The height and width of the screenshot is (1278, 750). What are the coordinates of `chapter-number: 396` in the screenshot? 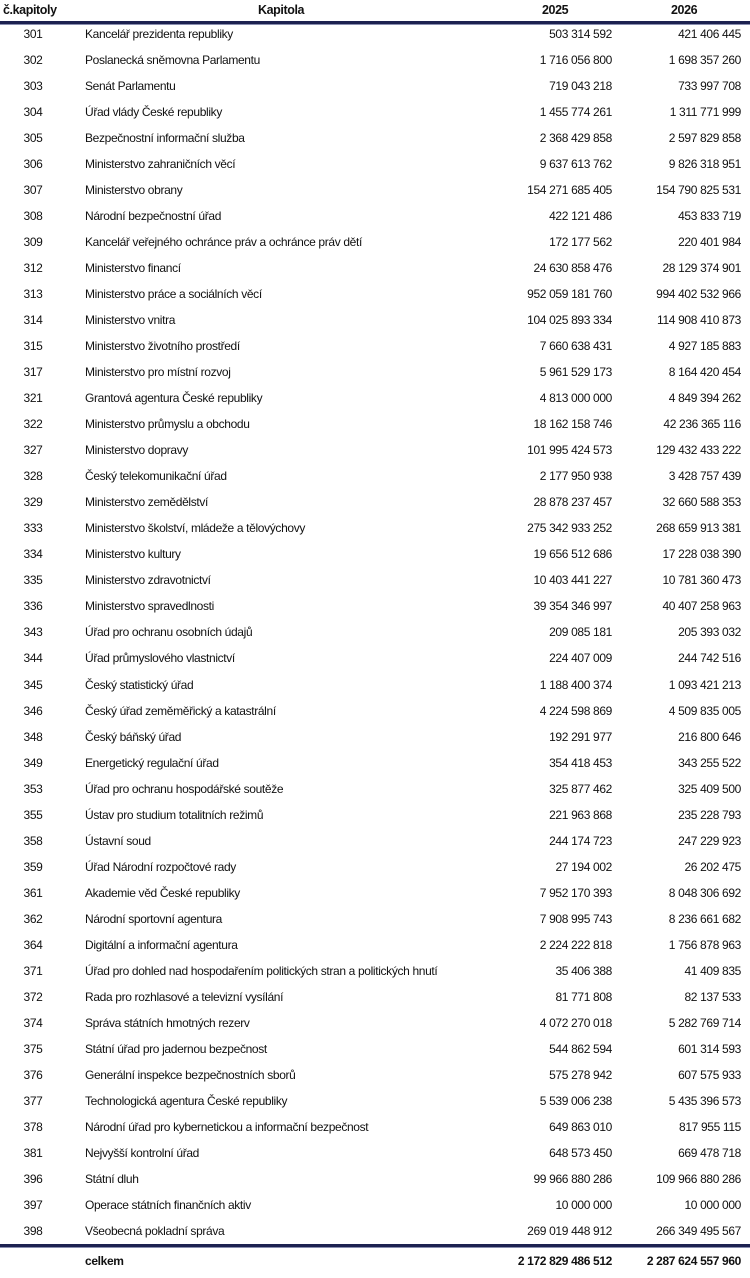 It's located at (33, 1178).